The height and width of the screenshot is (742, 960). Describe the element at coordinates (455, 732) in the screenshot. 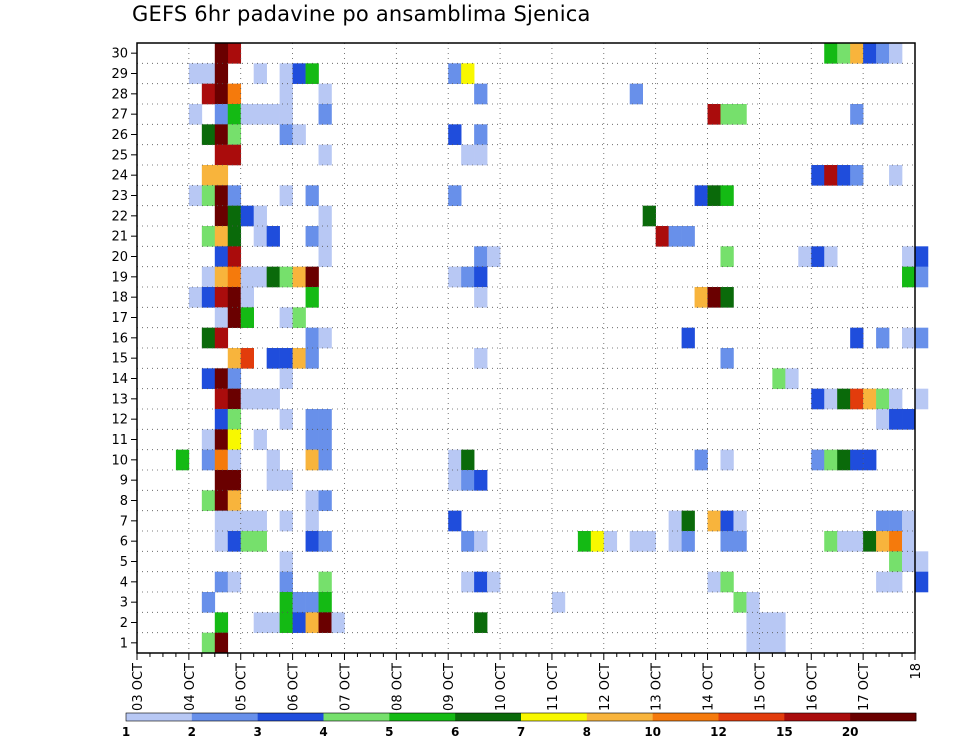

I see `colorbar-label: 6` at that location.